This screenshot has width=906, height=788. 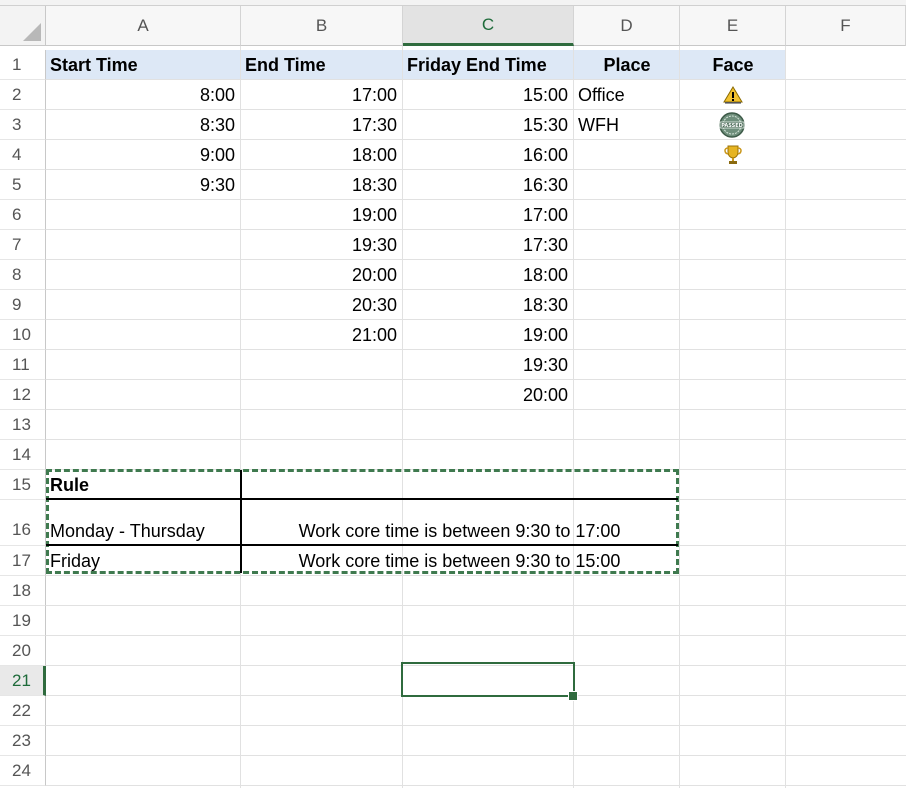 I want to click on row-header-23: 23, so click(x=23, y=741).